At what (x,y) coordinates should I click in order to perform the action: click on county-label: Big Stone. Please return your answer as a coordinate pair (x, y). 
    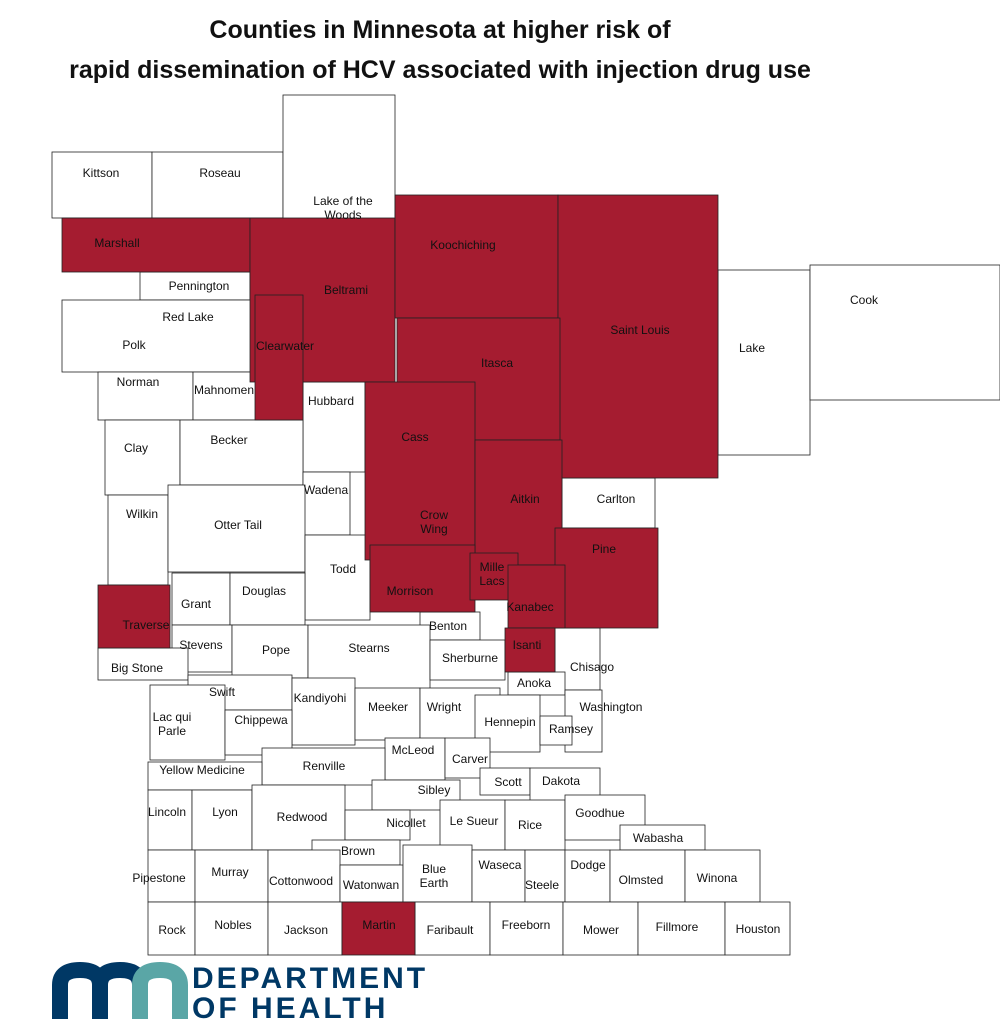
    Looking at the image, I should click on (137, 668).